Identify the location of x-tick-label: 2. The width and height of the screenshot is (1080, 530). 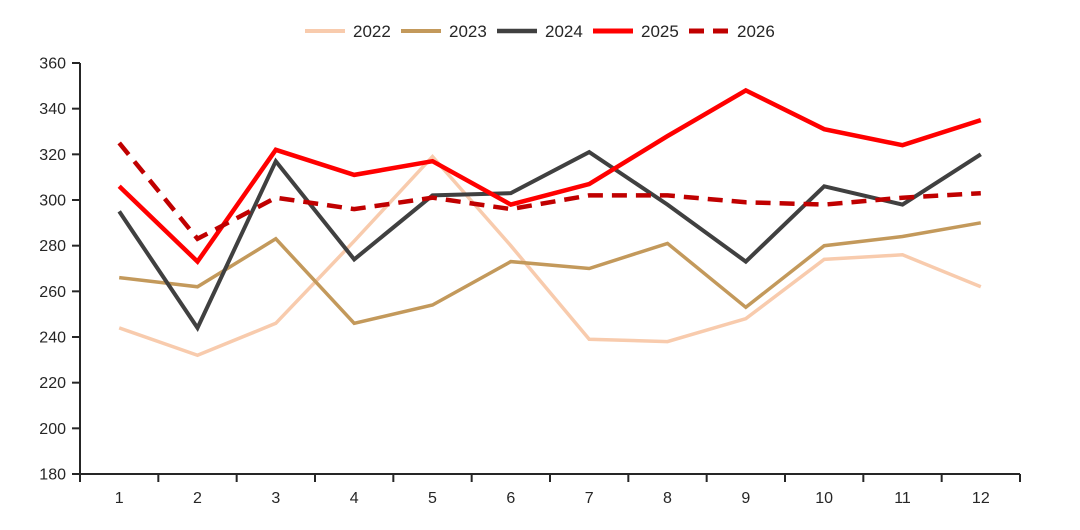
(197, 498).